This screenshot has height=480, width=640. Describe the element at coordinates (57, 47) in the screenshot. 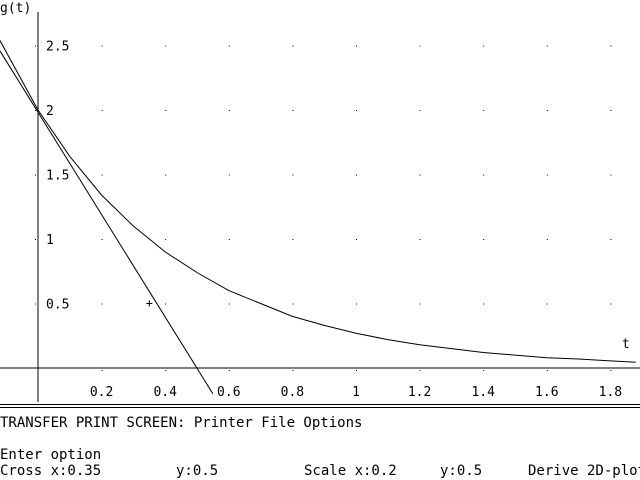

I see `y-tick-label: 2.5` at that location.